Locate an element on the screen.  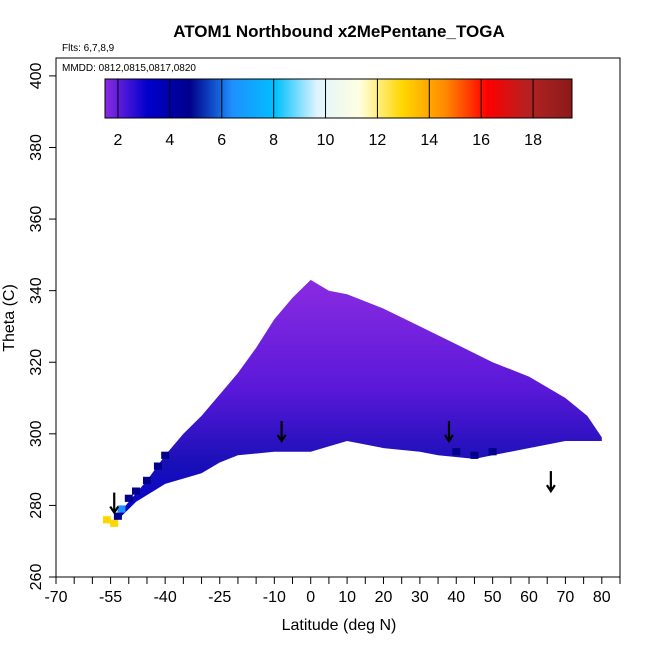
y-axis: 260 280 300 320 340 360 380 400 is located at coordinates (42, 326).